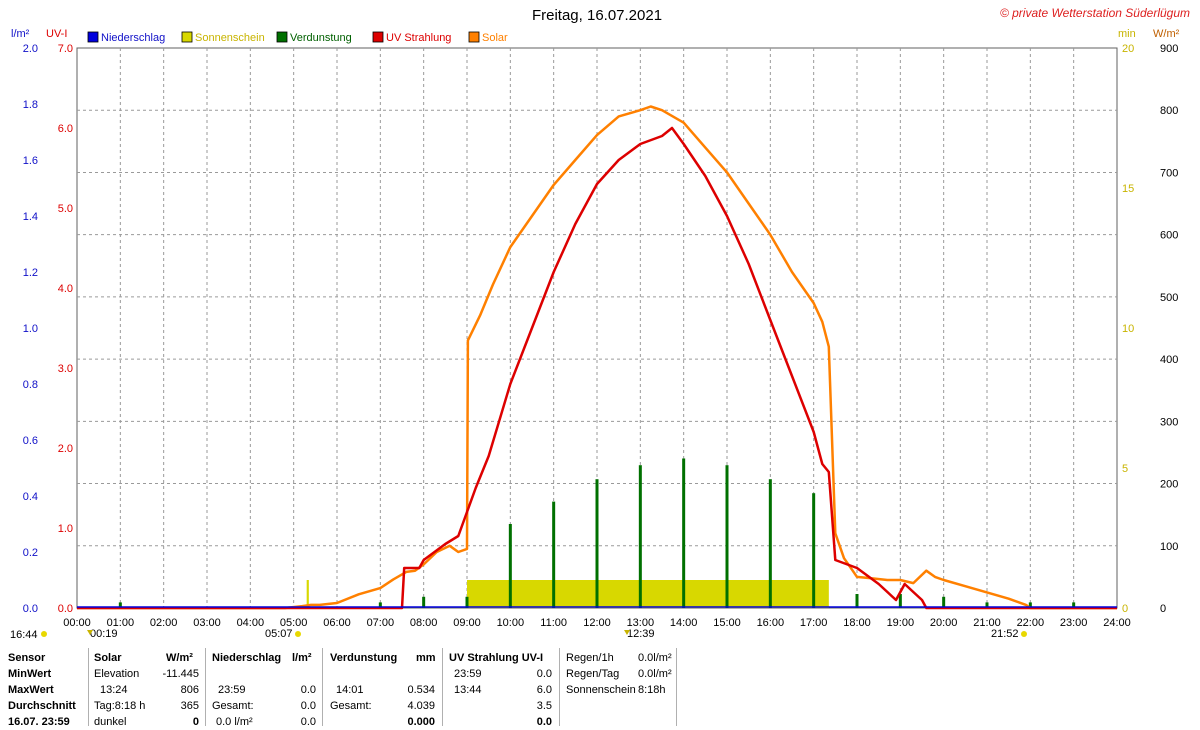  I want to click on time-marker-sunrise: 05:07, so click(279, 634).